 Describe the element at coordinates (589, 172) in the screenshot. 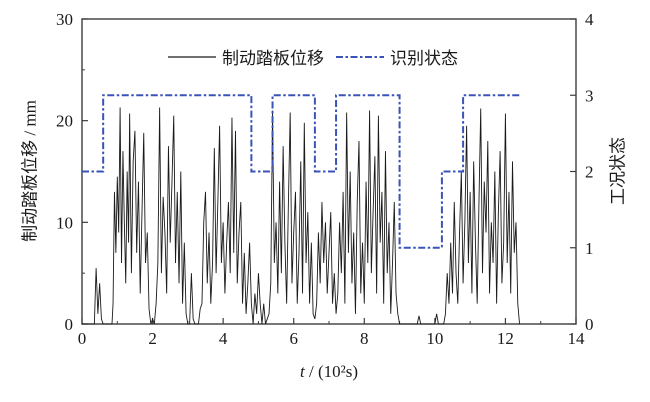

I see `y-right-tick-label: 2` at that location.